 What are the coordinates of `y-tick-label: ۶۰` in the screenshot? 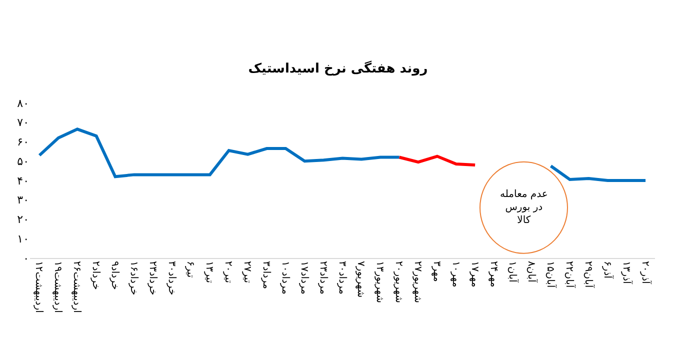 It's located at (23, 142).